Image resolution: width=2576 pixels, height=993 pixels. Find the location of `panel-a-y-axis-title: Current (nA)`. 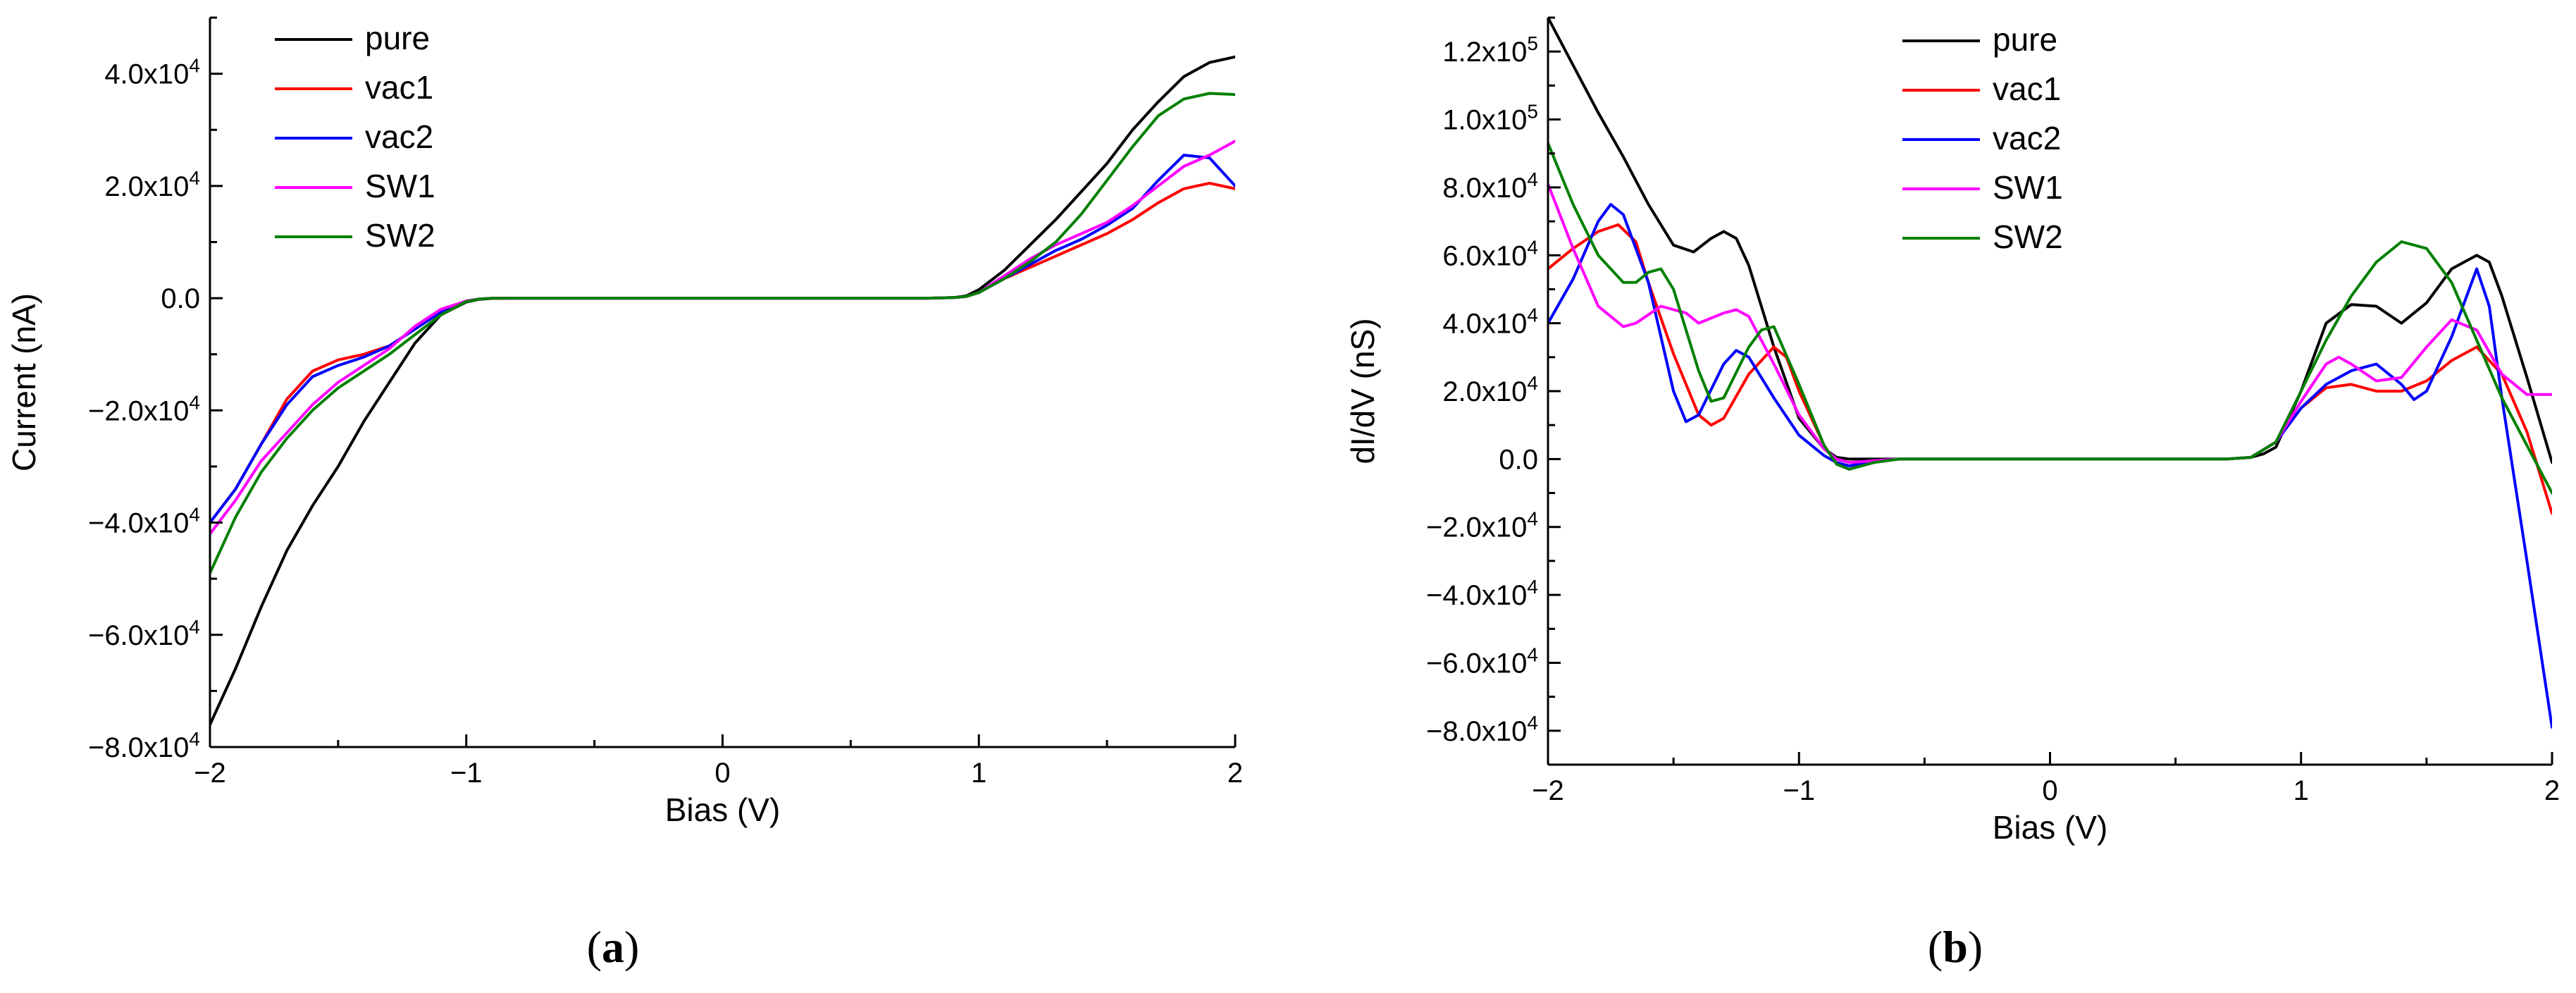

panel-a-y-axis-title: Current (nA) is located at coordinates (24, 382).